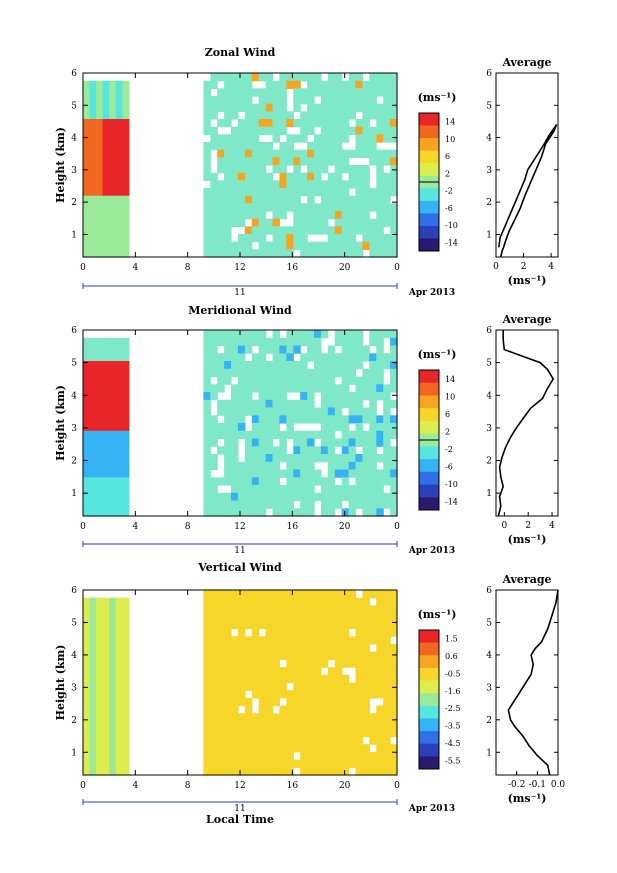  What do you see at coordinates (489, 688) in the screenshot?
I see `profile-y-tick-label: 3` at bounding box center [489, 688].